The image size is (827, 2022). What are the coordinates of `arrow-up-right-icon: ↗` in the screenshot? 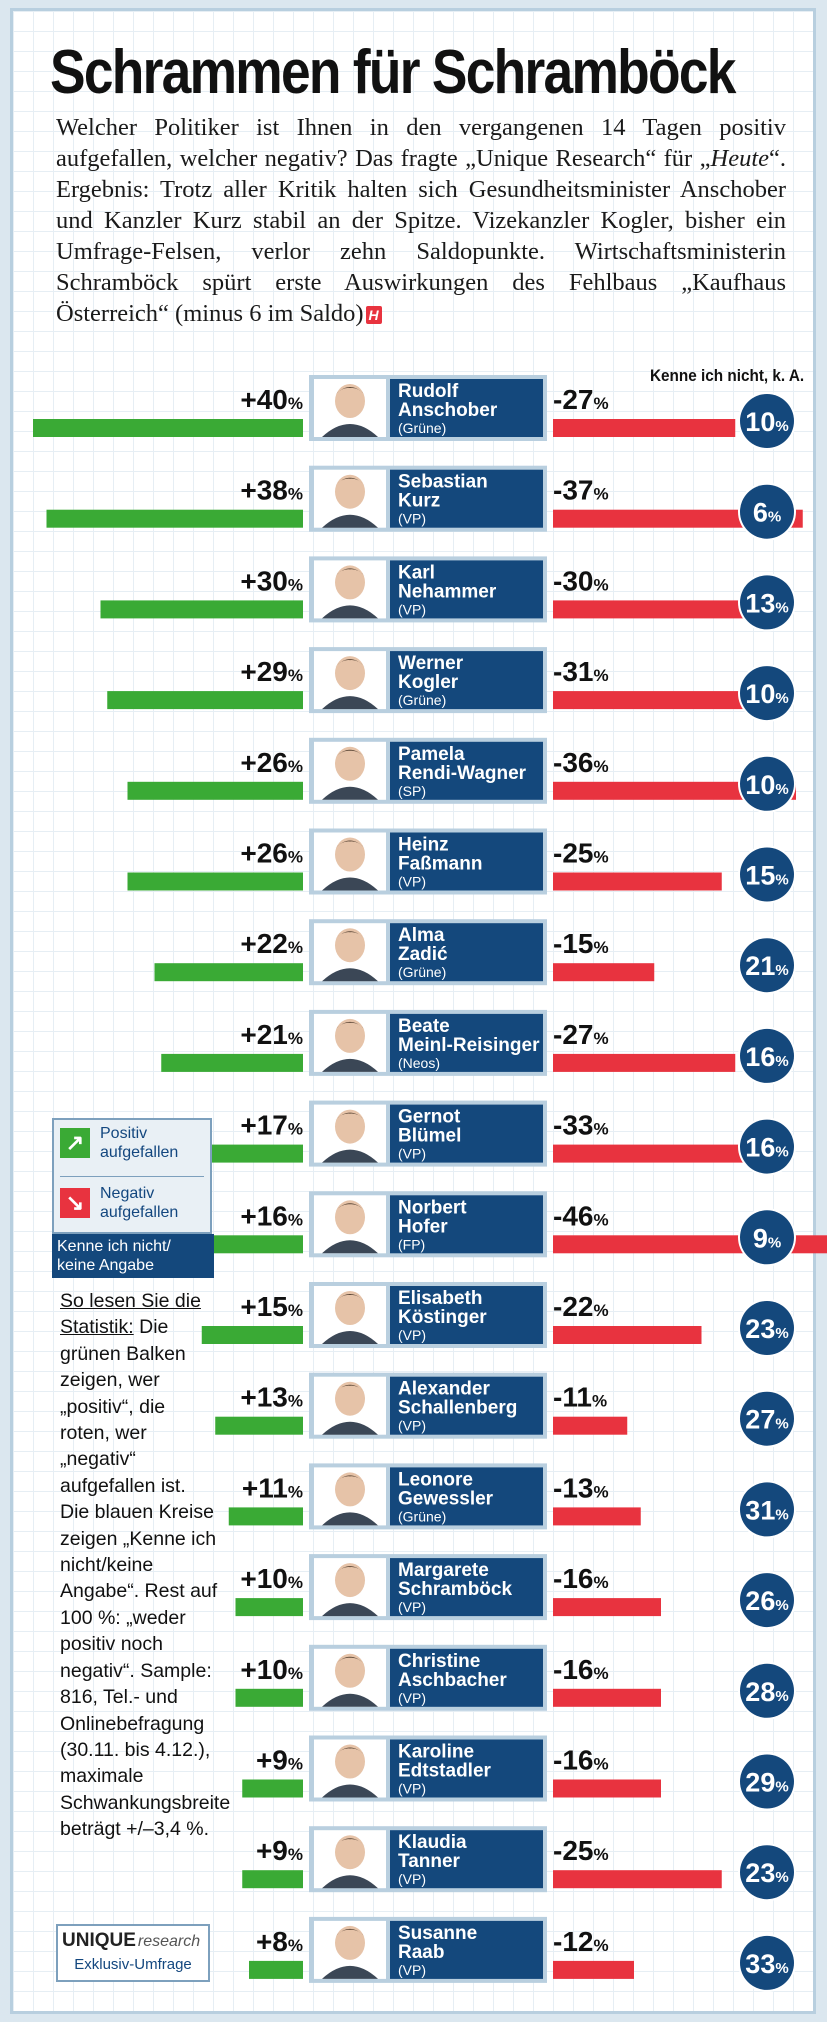 It's located at (75, 1143).